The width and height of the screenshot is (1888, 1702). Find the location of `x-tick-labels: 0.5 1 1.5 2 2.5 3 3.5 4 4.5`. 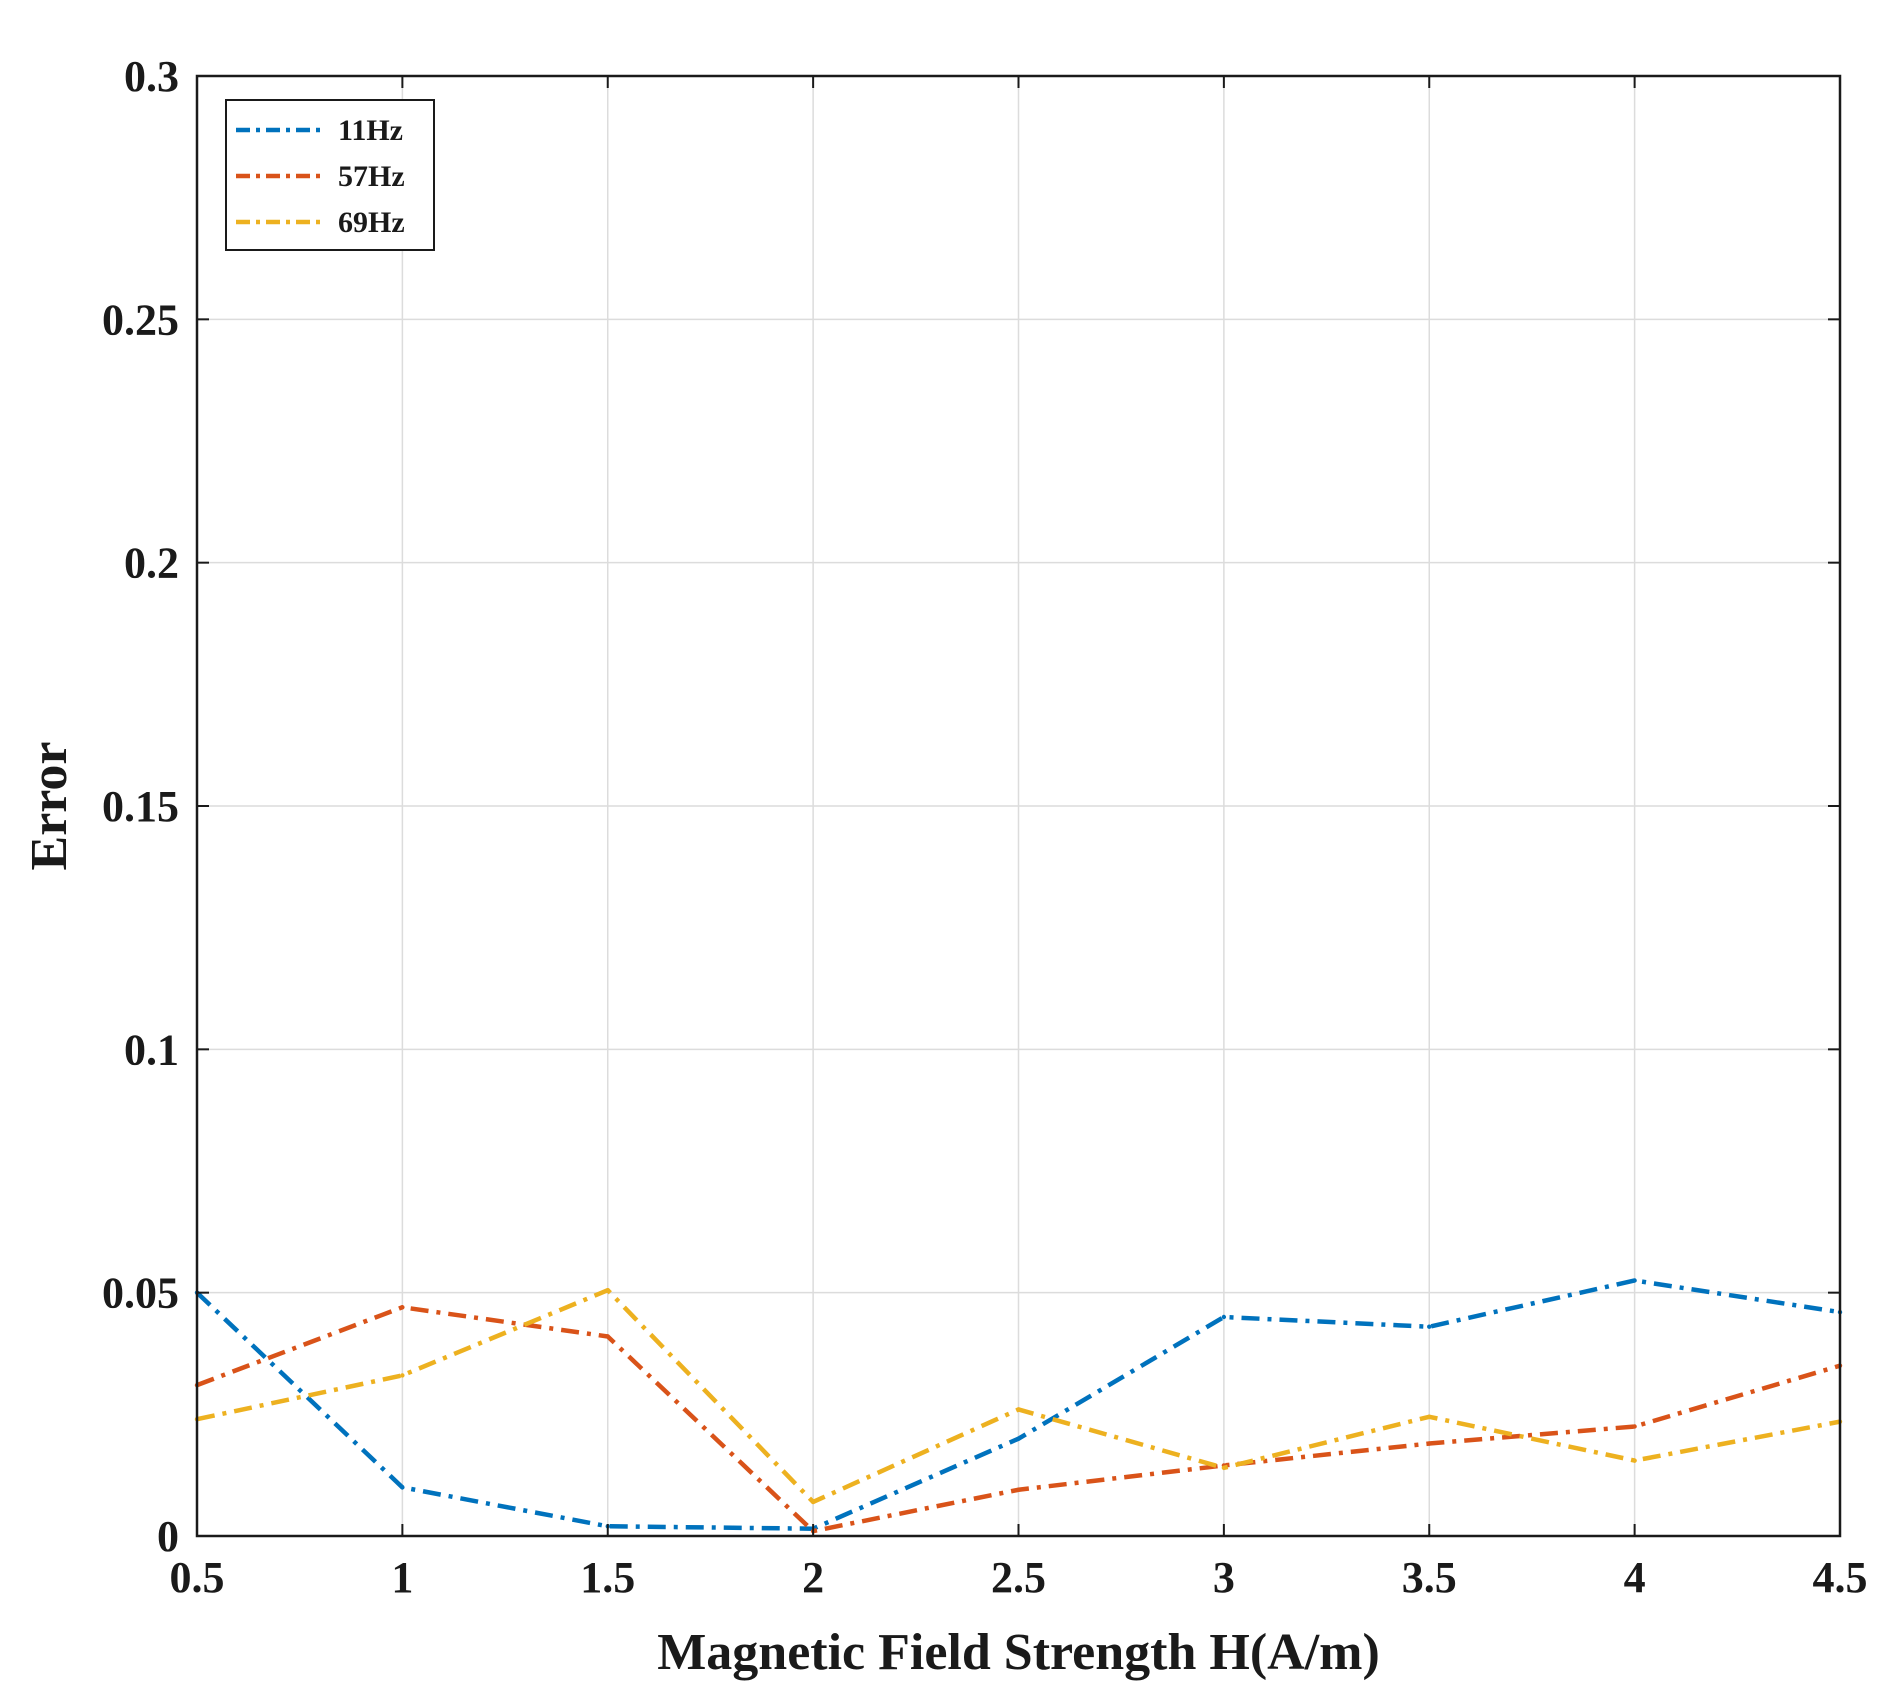

x-tick-labels: 0.5 1 1.5 2 2.5 3 3.5 4 4.5 is located at coordinates (1019, 1577).